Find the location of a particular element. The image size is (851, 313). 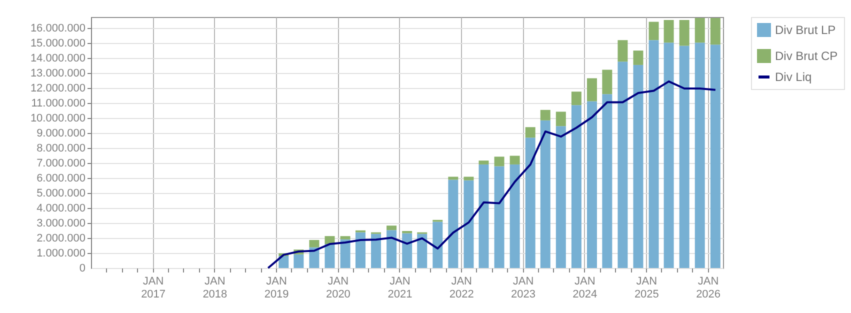

legend-label: Div Brut LP is located at coordinates (805, 30).